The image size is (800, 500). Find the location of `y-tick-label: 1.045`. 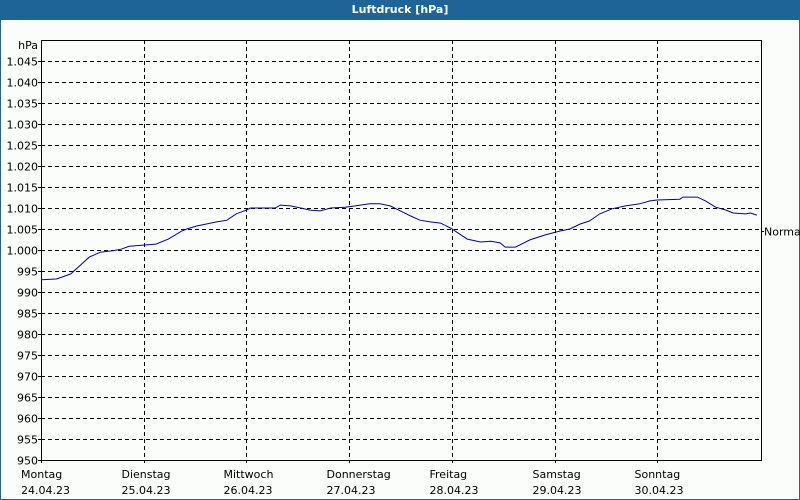

y-tick-label: 1.045 is located at coordinates (23, 62).